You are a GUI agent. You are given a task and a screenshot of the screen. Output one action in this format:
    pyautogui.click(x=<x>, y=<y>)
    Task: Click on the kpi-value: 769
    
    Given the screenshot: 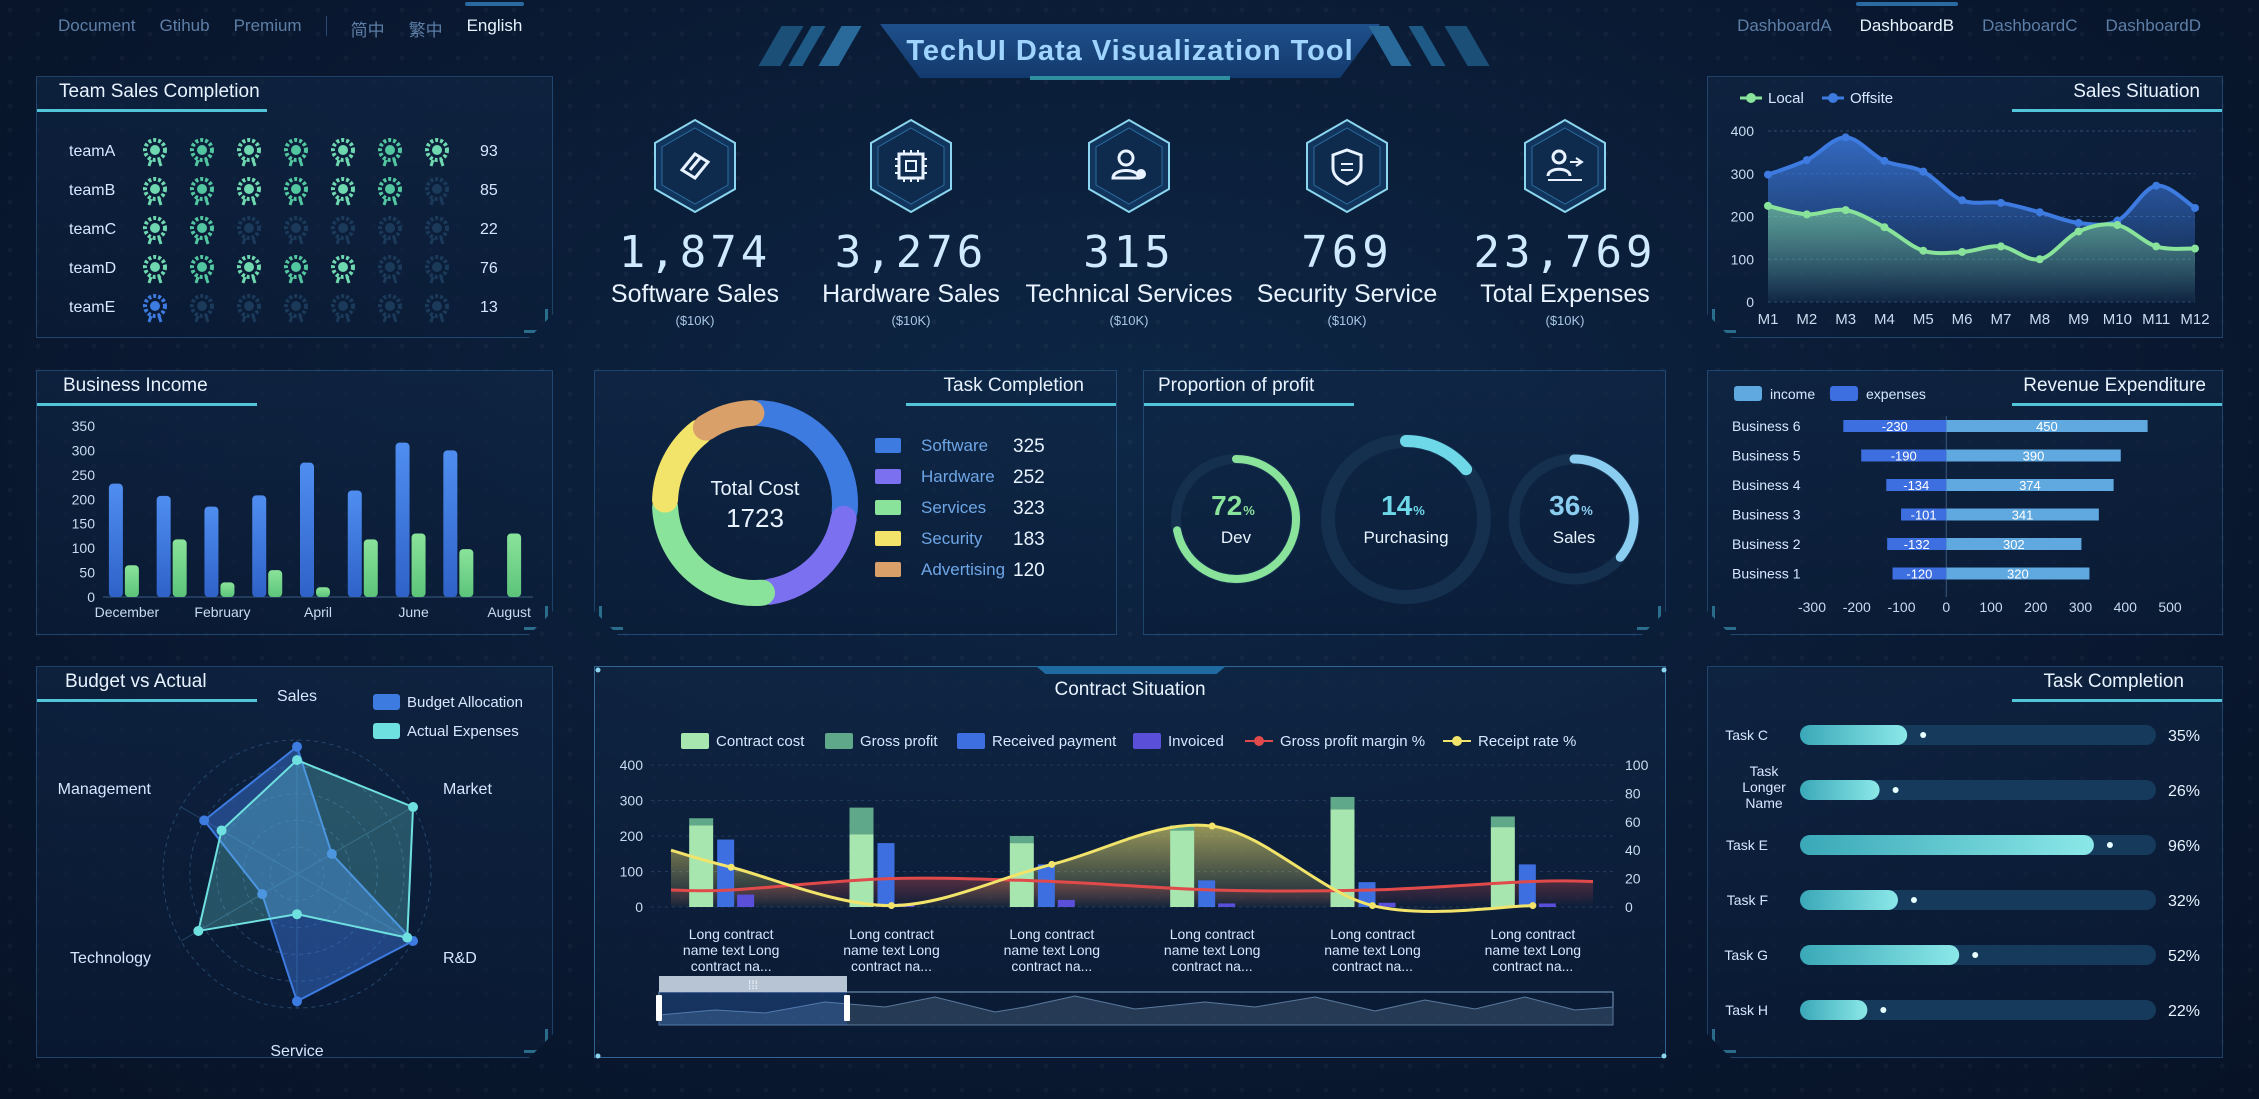 What is the action you would take?
    pyautogui.click(x=1347, y=252)
    